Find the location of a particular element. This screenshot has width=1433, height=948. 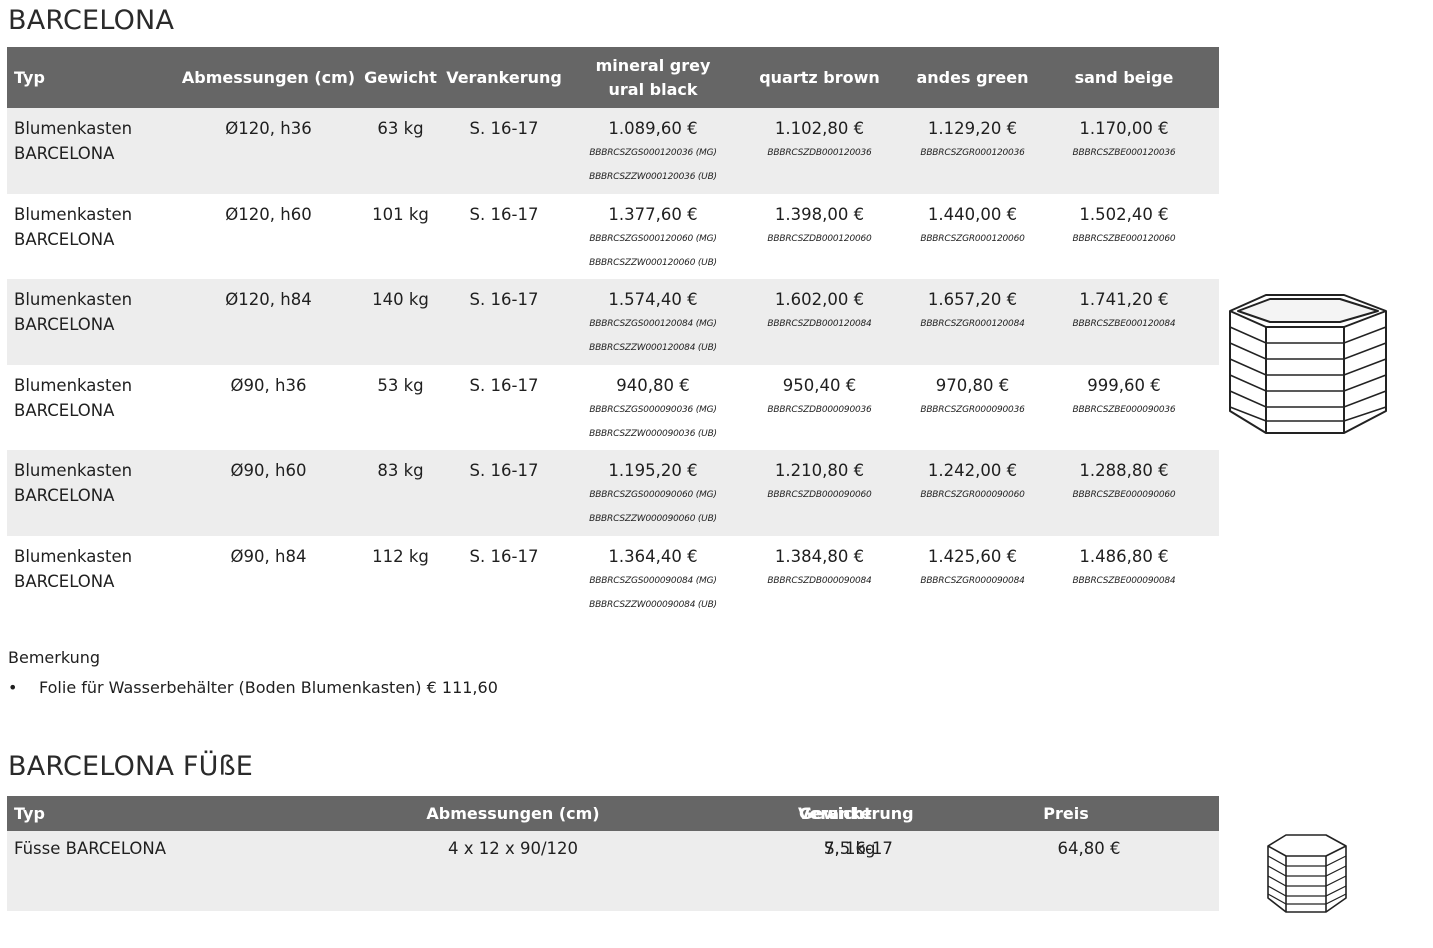

article-code: BBBRCSZGS000120060 (MG) is located at coordinates (653, 238).